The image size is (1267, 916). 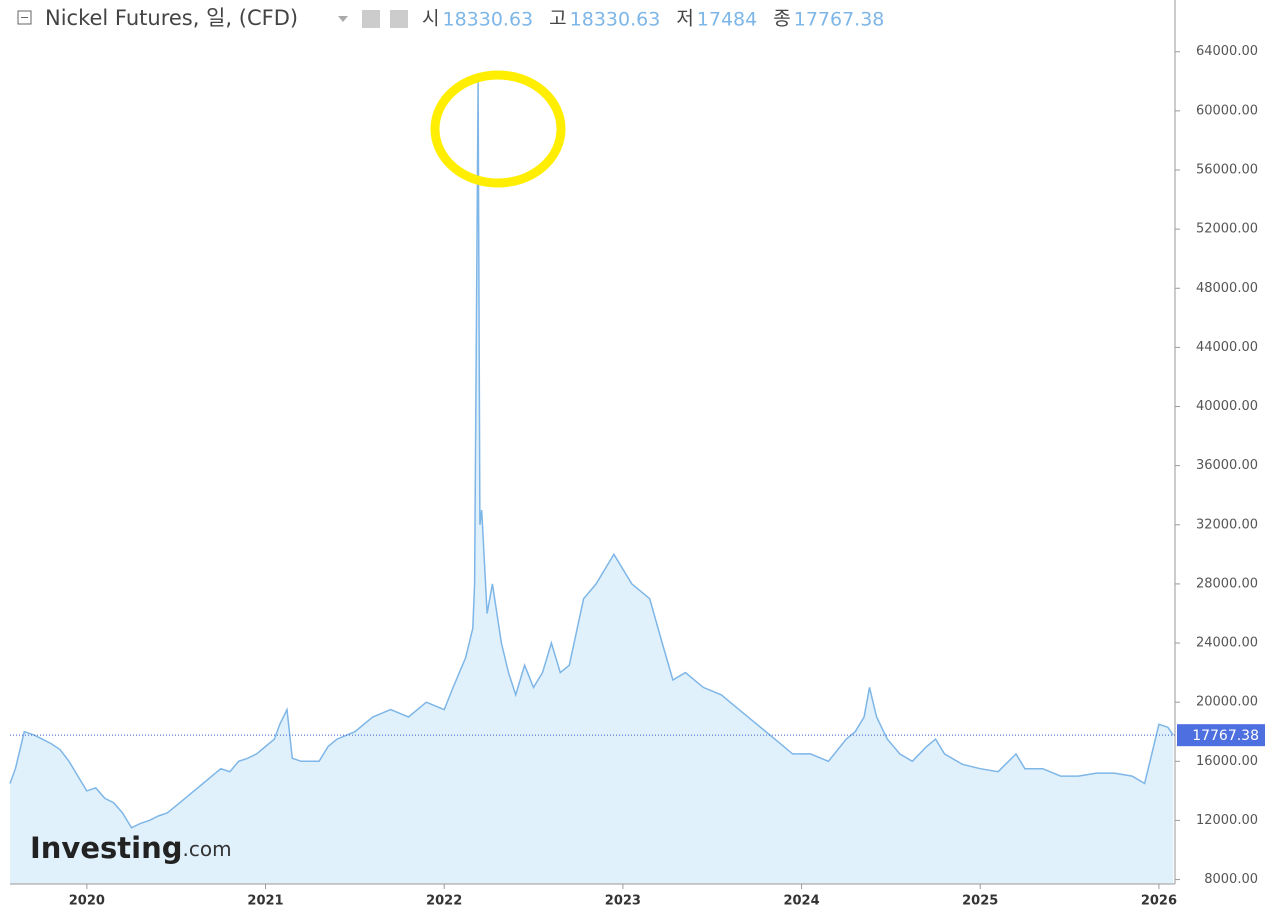 I want to click on x-tick-label: 2026, so click(x=1159, y=901).